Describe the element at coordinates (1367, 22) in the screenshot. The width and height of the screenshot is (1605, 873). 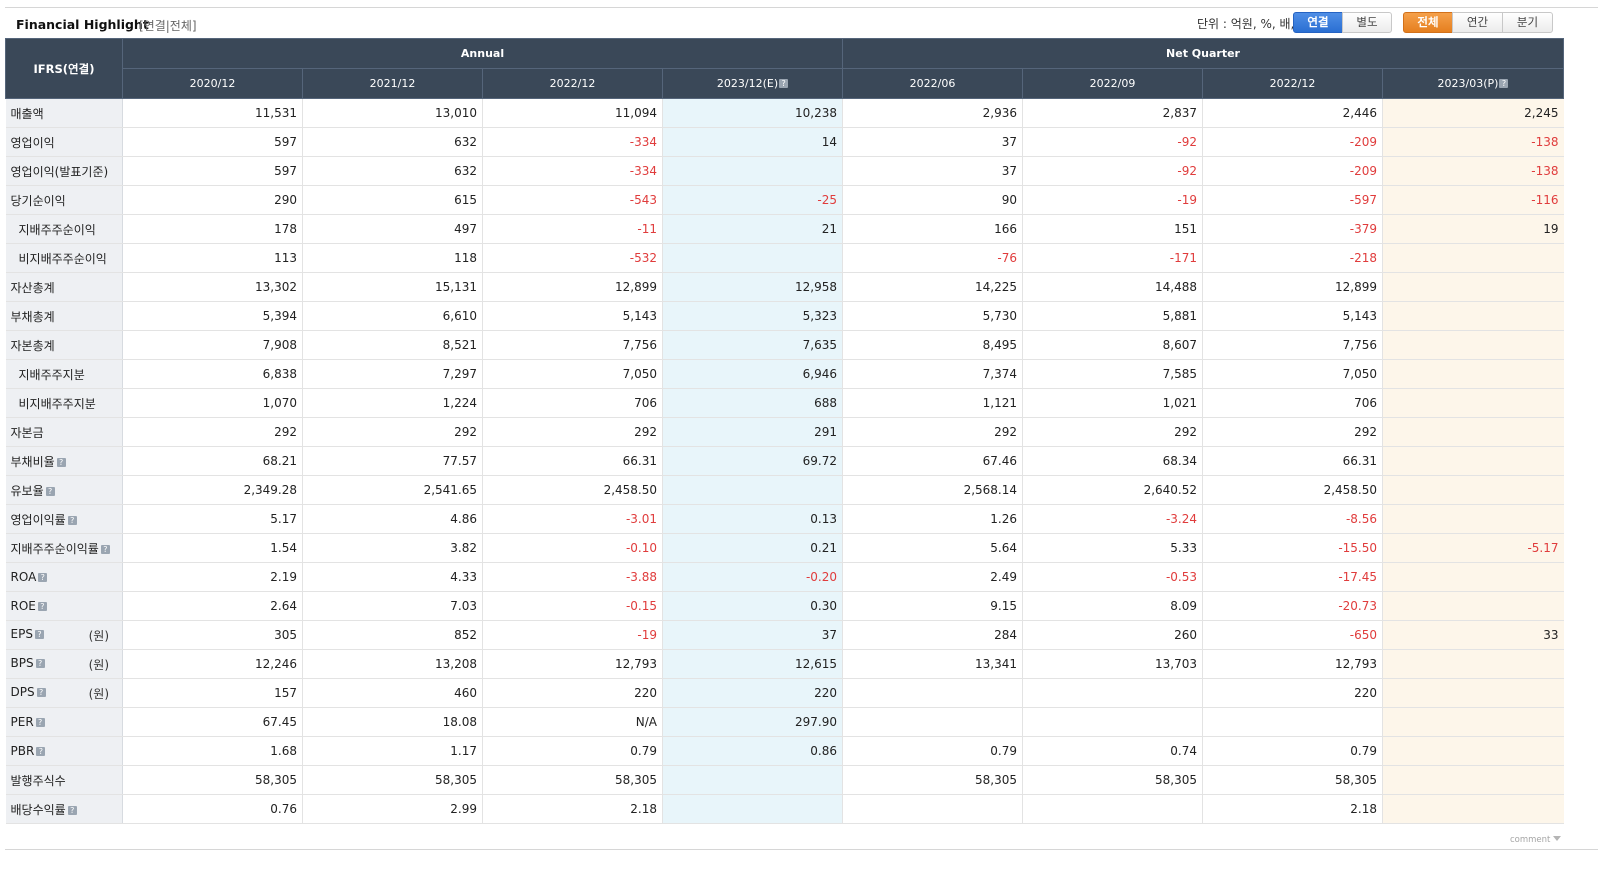
I see `basis-separate-button: 별도` at that location.